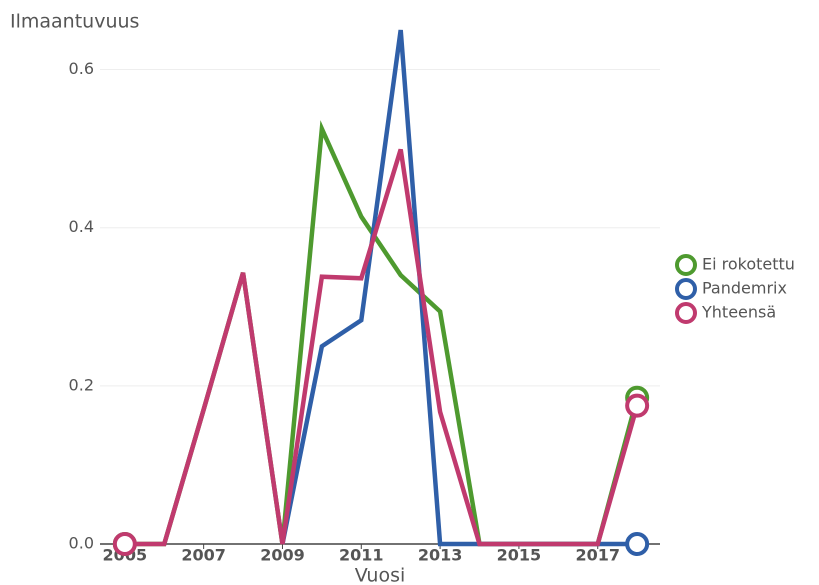 Image resolution: width=819 pixels, height=585 pixels. What do you see at coordinates (440, 555) in the screenshot?
I see `x-tick-label: 2013` at bounding box center [440, 555].